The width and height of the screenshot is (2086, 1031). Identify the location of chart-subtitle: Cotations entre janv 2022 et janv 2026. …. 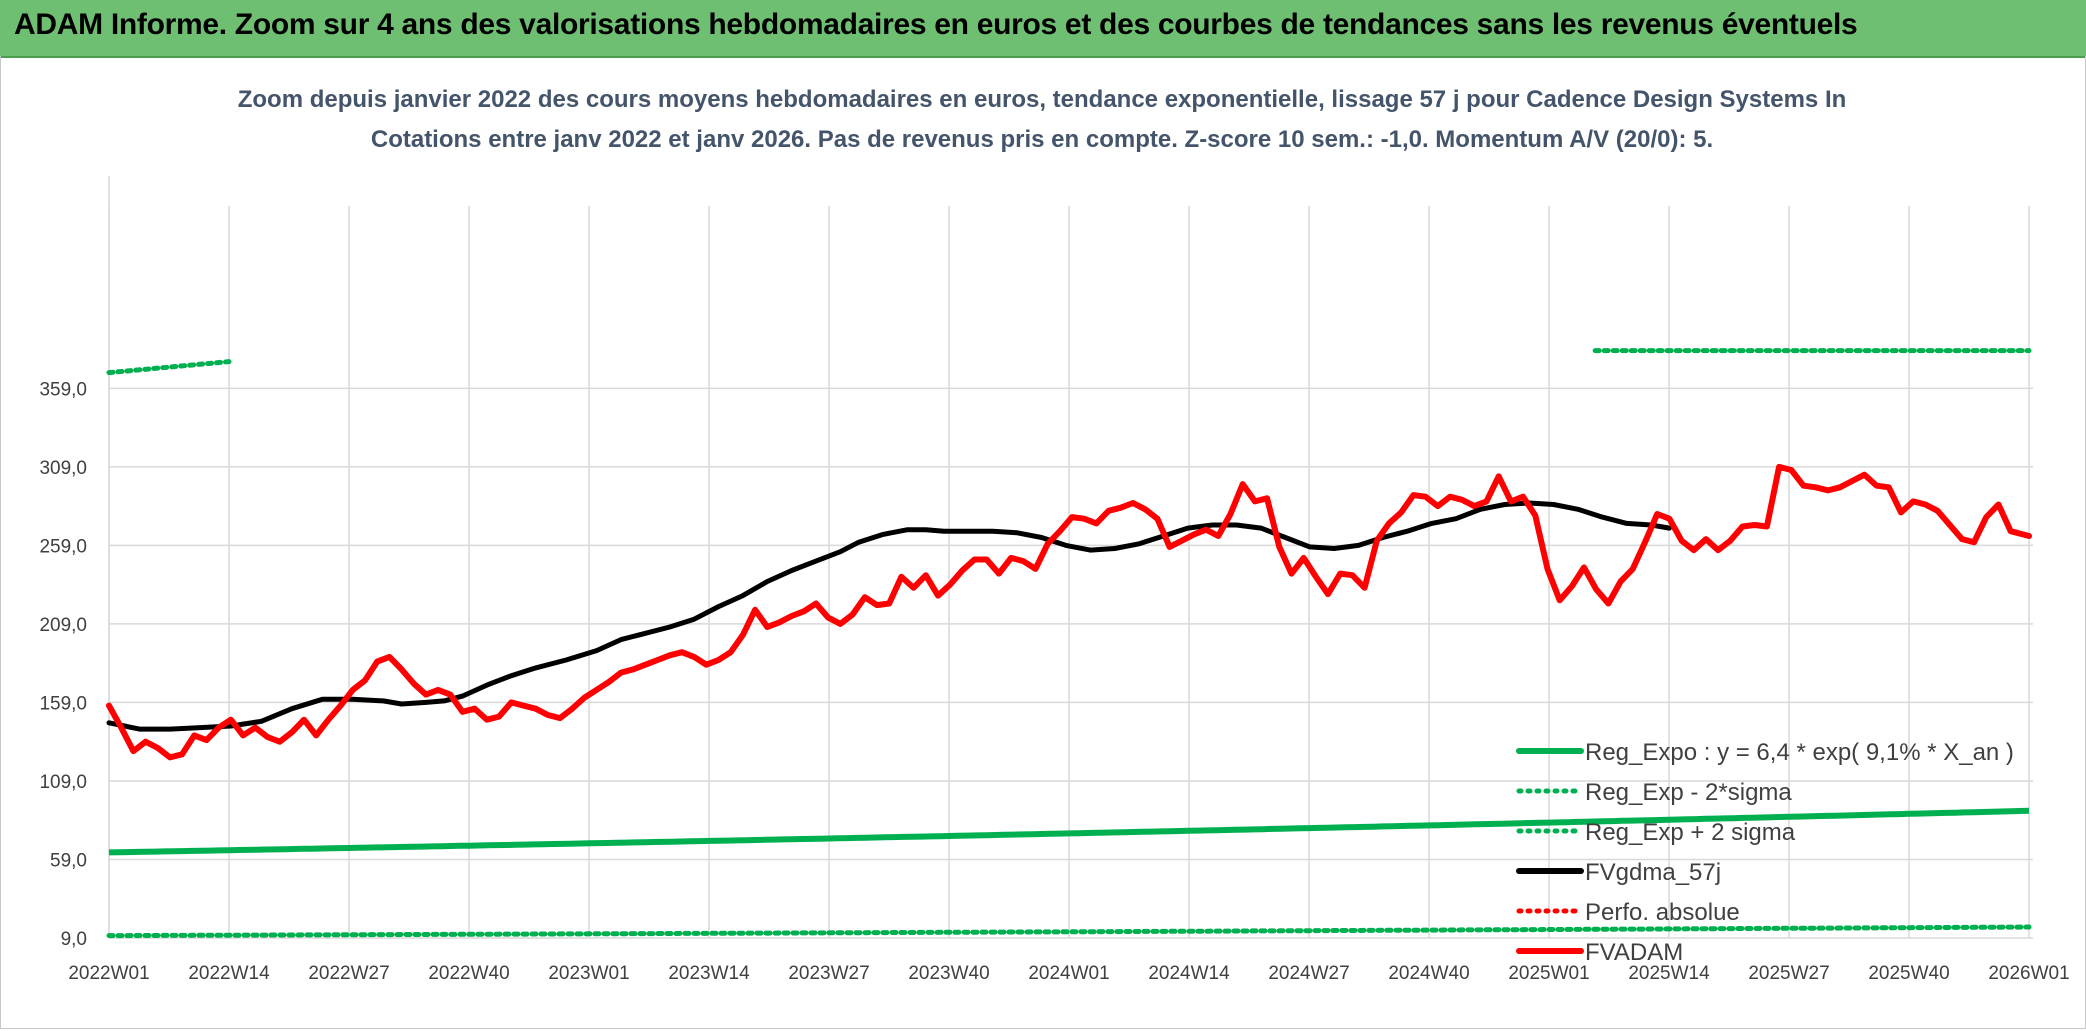
(1042, 139).